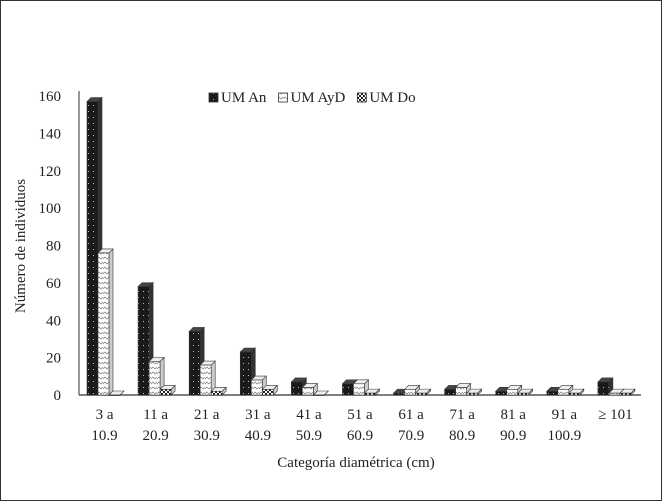  I want to click on x-tick-label: 10.9, so click(104, 436).